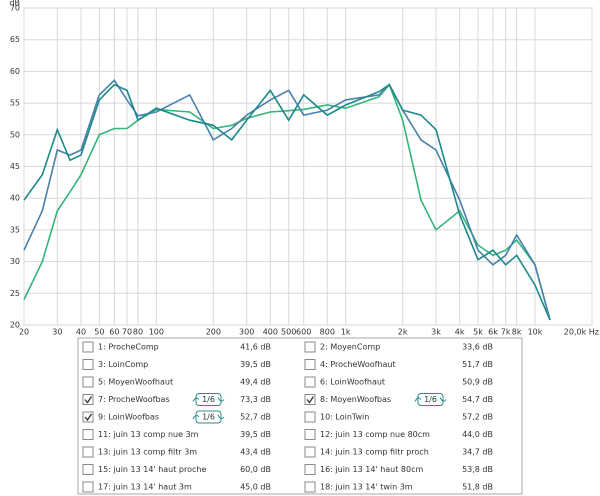  Describe the element at coordinates (436, 332) in the screenshot. I see `x-tick-label: 3k` at that location.